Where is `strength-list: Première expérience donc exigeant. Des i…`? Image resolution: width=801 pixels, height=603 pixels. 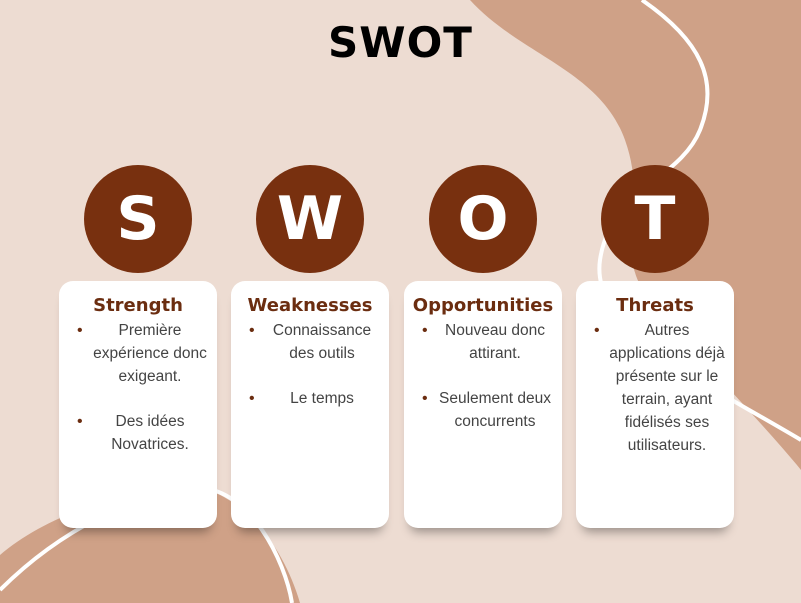 strength-list: Première expérience donc exigeant. Des i… is located at coordinates (138, 387).